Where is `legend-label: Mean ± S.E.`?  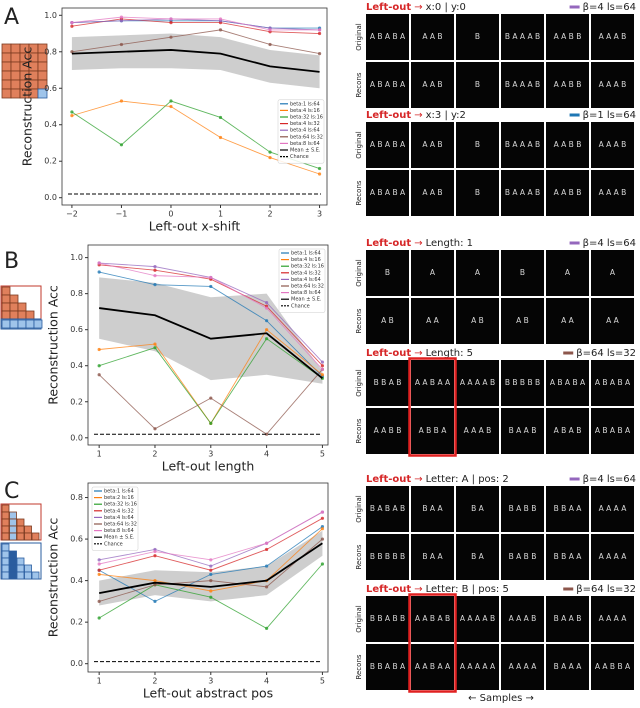 legend-label: Mean ± S.E. is located at coordinates (305, 151).